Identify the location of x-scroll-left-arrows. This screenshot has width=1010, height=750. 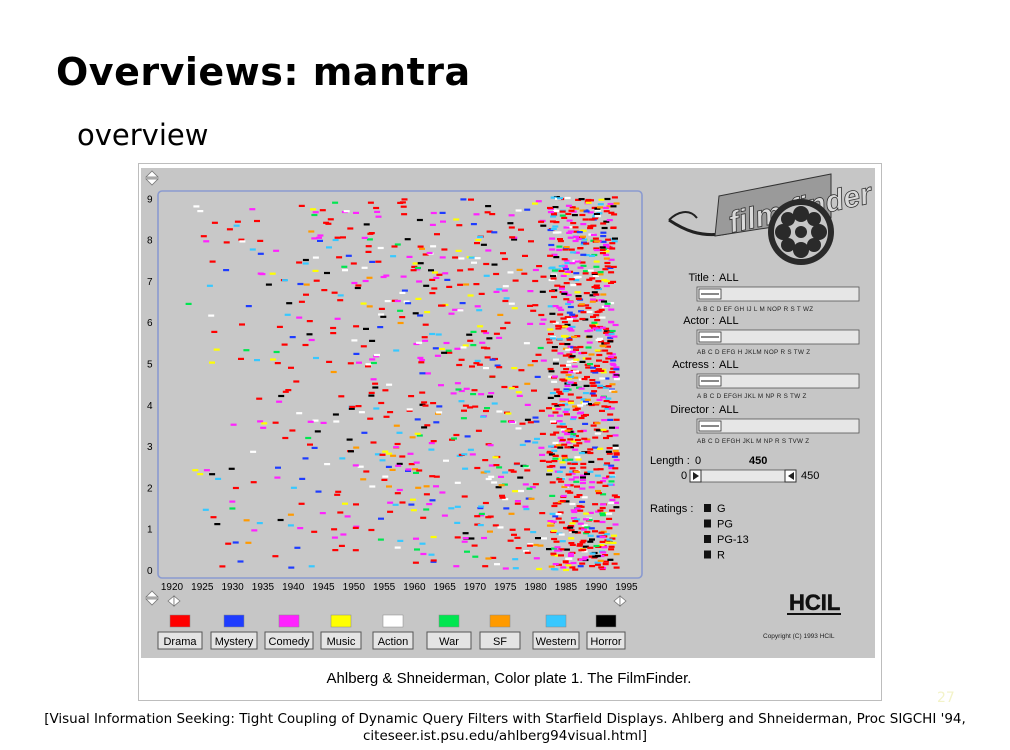
(163, 598).